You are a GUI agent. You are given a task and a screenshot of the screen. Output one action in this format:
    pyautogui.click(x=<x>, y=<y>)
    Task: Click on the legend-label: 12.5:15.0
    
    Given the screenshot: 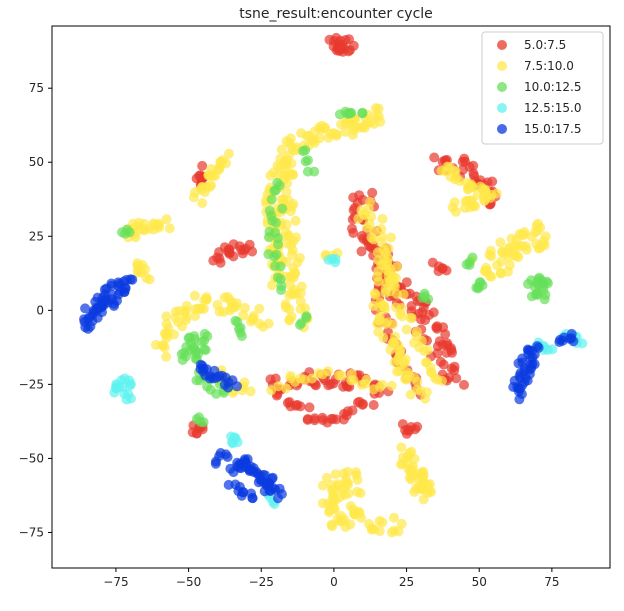 What is the action you would take?
    pyautogui.click(x=552, y=108)
    